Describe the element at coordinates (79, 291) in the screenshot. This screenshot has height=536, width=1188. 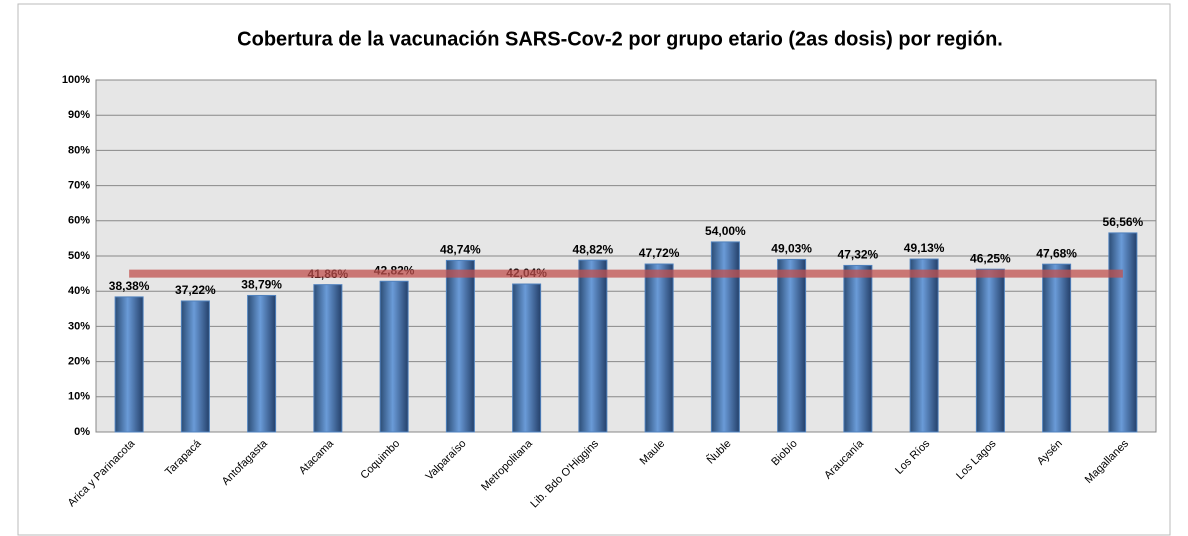
I see `y-tick-label: 40%` at that location.